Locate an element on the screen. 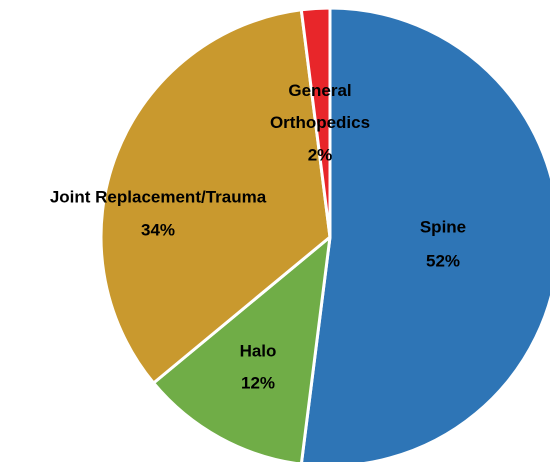 The width and height of the screenshot is (550, 462). slice-label: Joint Replacement/Trauma is located at coordinates (158, 196).